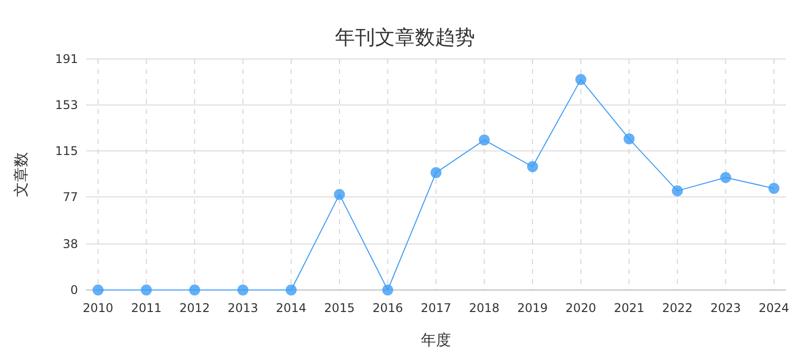  I want to click on x-axis-title: 年度, so click(436, 340).